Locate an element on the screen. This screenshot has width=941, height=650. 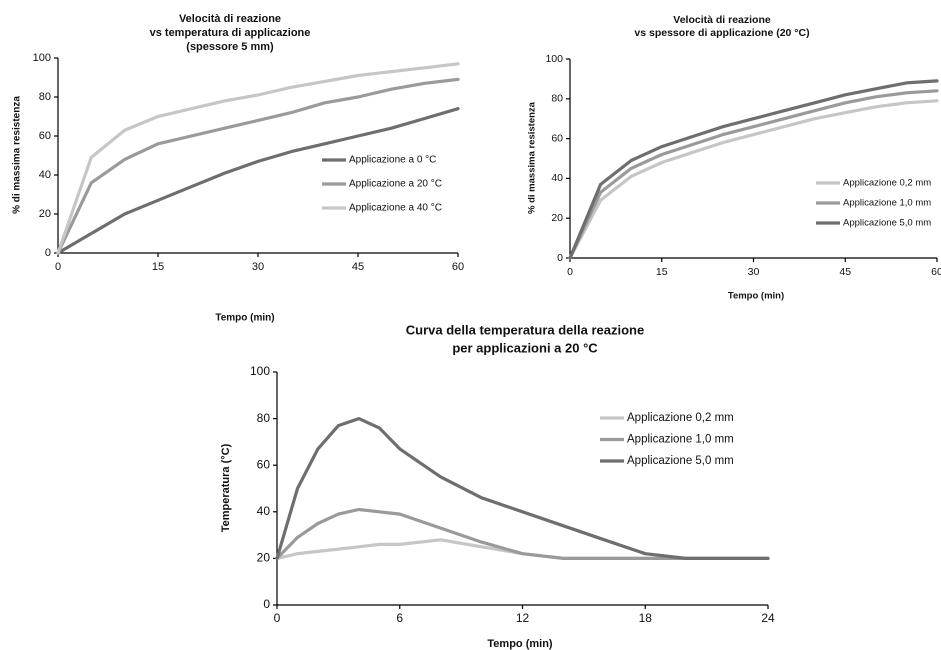
legend-label: Applicazione a 40 °C is located at coordinates (395, 208).